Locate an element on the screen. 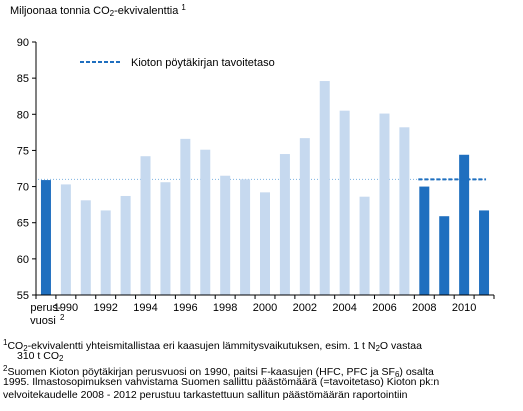 This screenshot has height=411, width=523. y-axis-title-sup: 1 is located at coordinates (183, 7).